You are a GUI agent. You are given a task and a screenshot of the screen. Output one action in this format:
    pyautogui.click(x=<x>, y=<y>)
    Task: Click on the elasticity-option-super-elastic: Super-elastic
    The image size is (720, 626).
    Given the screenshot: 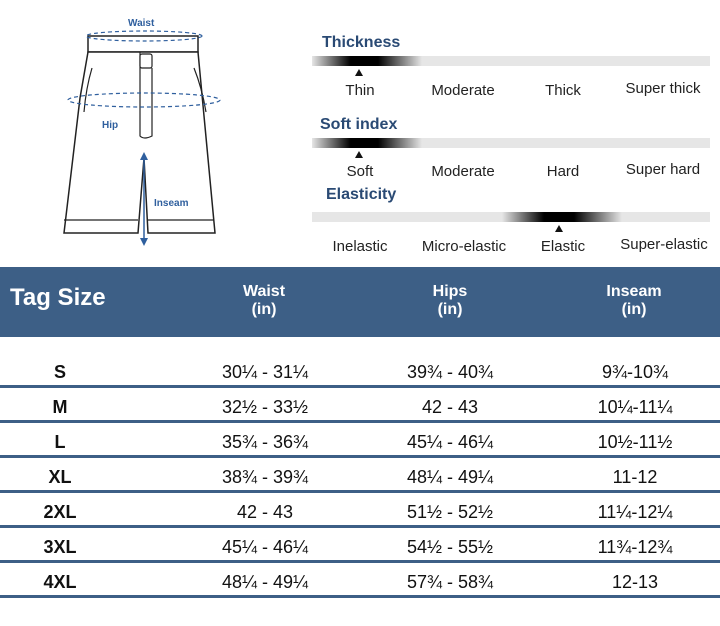 What is the action you would take?
    pyautogui.click(x=664, y=244)
    